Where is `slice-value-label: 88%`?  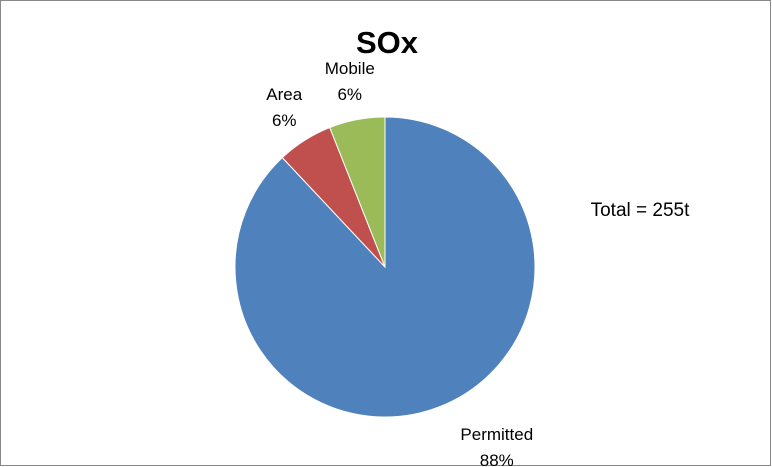
slice-value-label: 88% is located at coordinates (497, 459).